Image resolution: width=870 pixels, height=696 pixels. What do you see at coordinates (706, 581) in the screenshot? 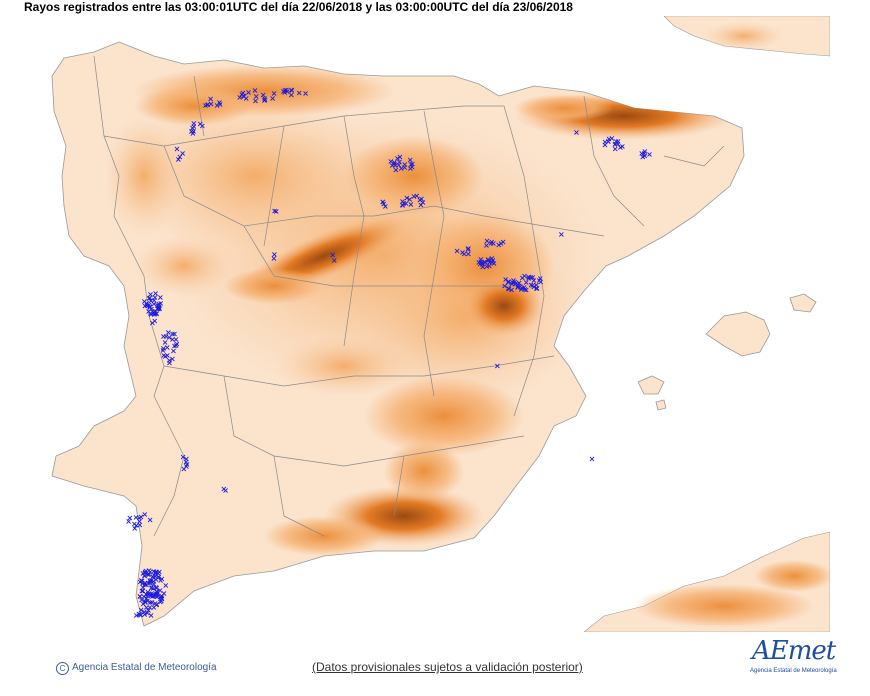
I see `north-africa` at bounding box center [706, 581].